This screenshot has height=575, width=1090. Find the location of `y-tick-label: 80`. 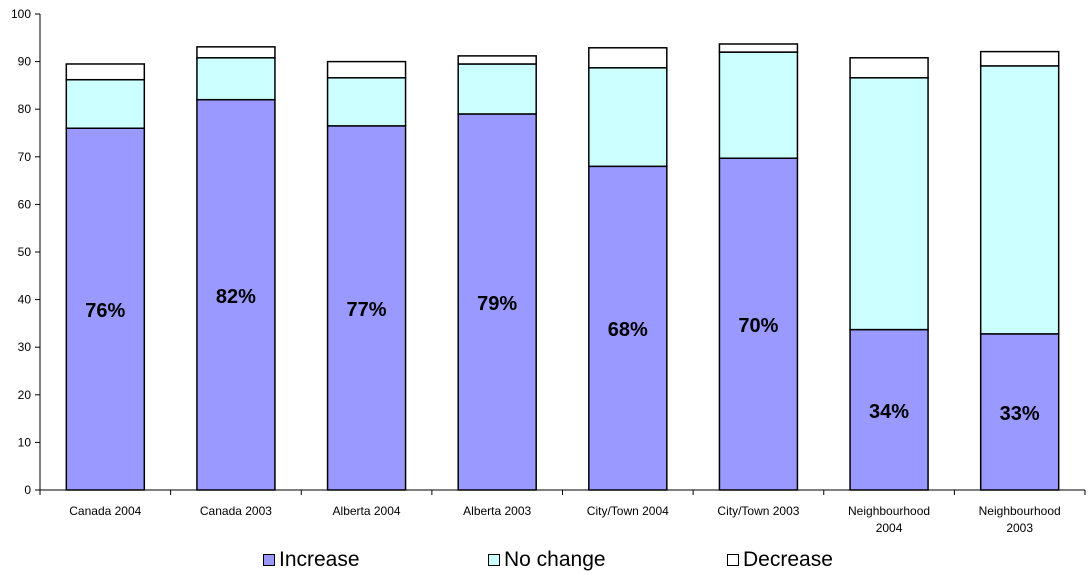

y-tick-label: 80 is located at coordinates (25, 109).